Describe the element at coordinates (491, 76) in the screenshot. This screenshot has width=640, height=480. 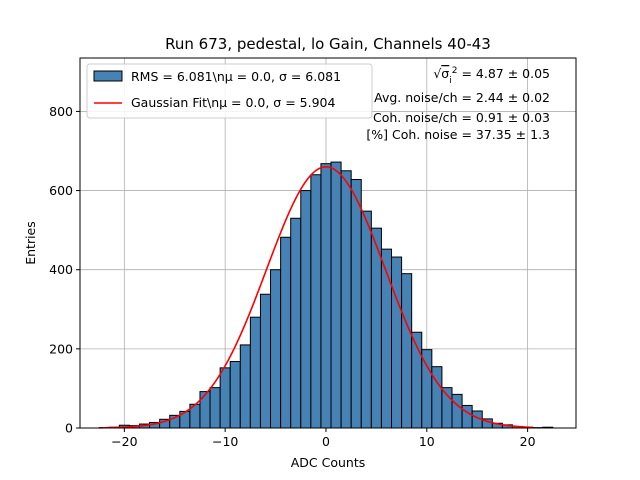
I see `annotation-sigma: √σi2 = 4.87 ± 0.05` at that location.